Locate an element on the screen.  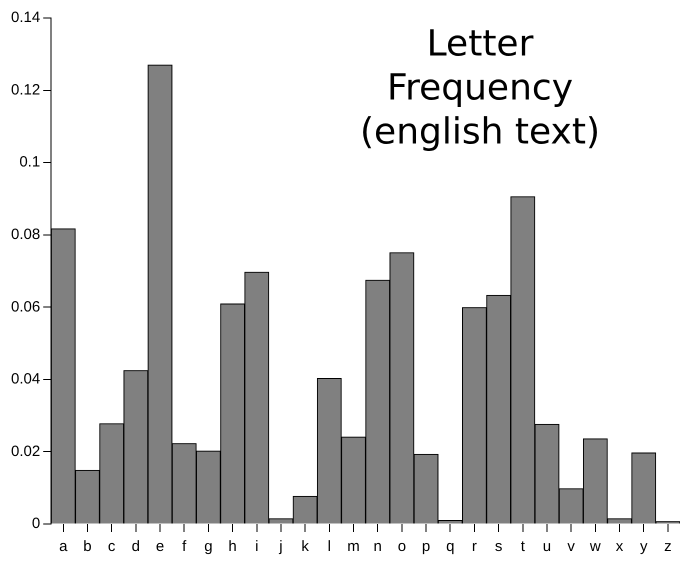
y-tick-label: 0.12 is located at coordinates (25, 89).